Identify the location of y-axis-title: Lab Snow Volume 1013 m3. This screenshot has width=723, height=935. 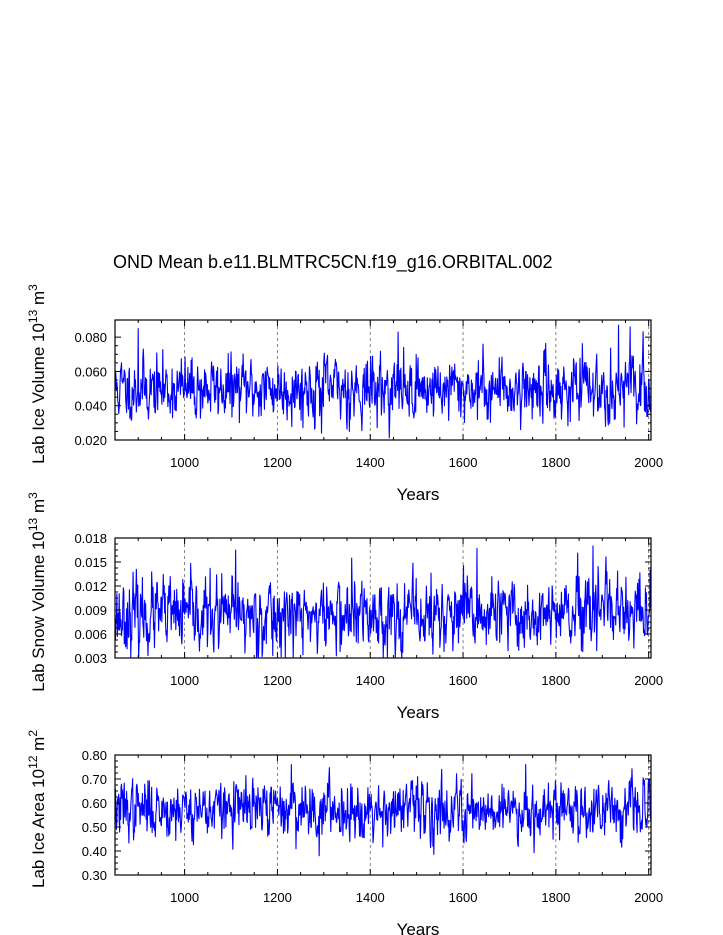
(37, 592).